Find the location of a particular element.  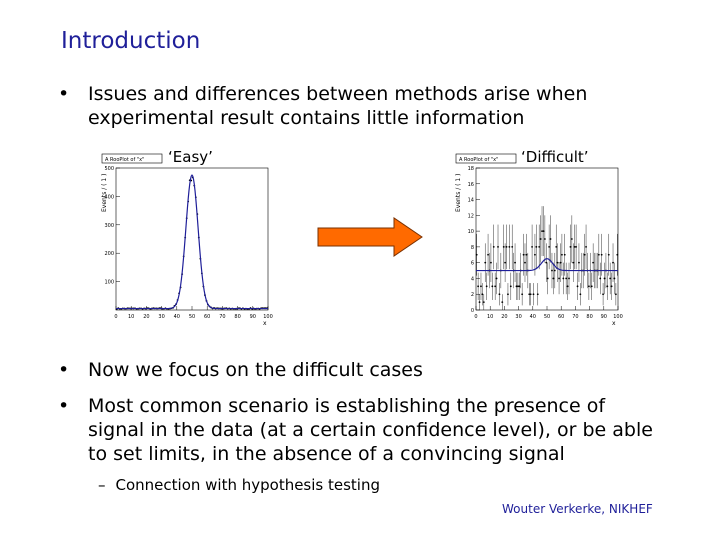

easy-plot-xlabel: x is located at coordinates (265, 323).